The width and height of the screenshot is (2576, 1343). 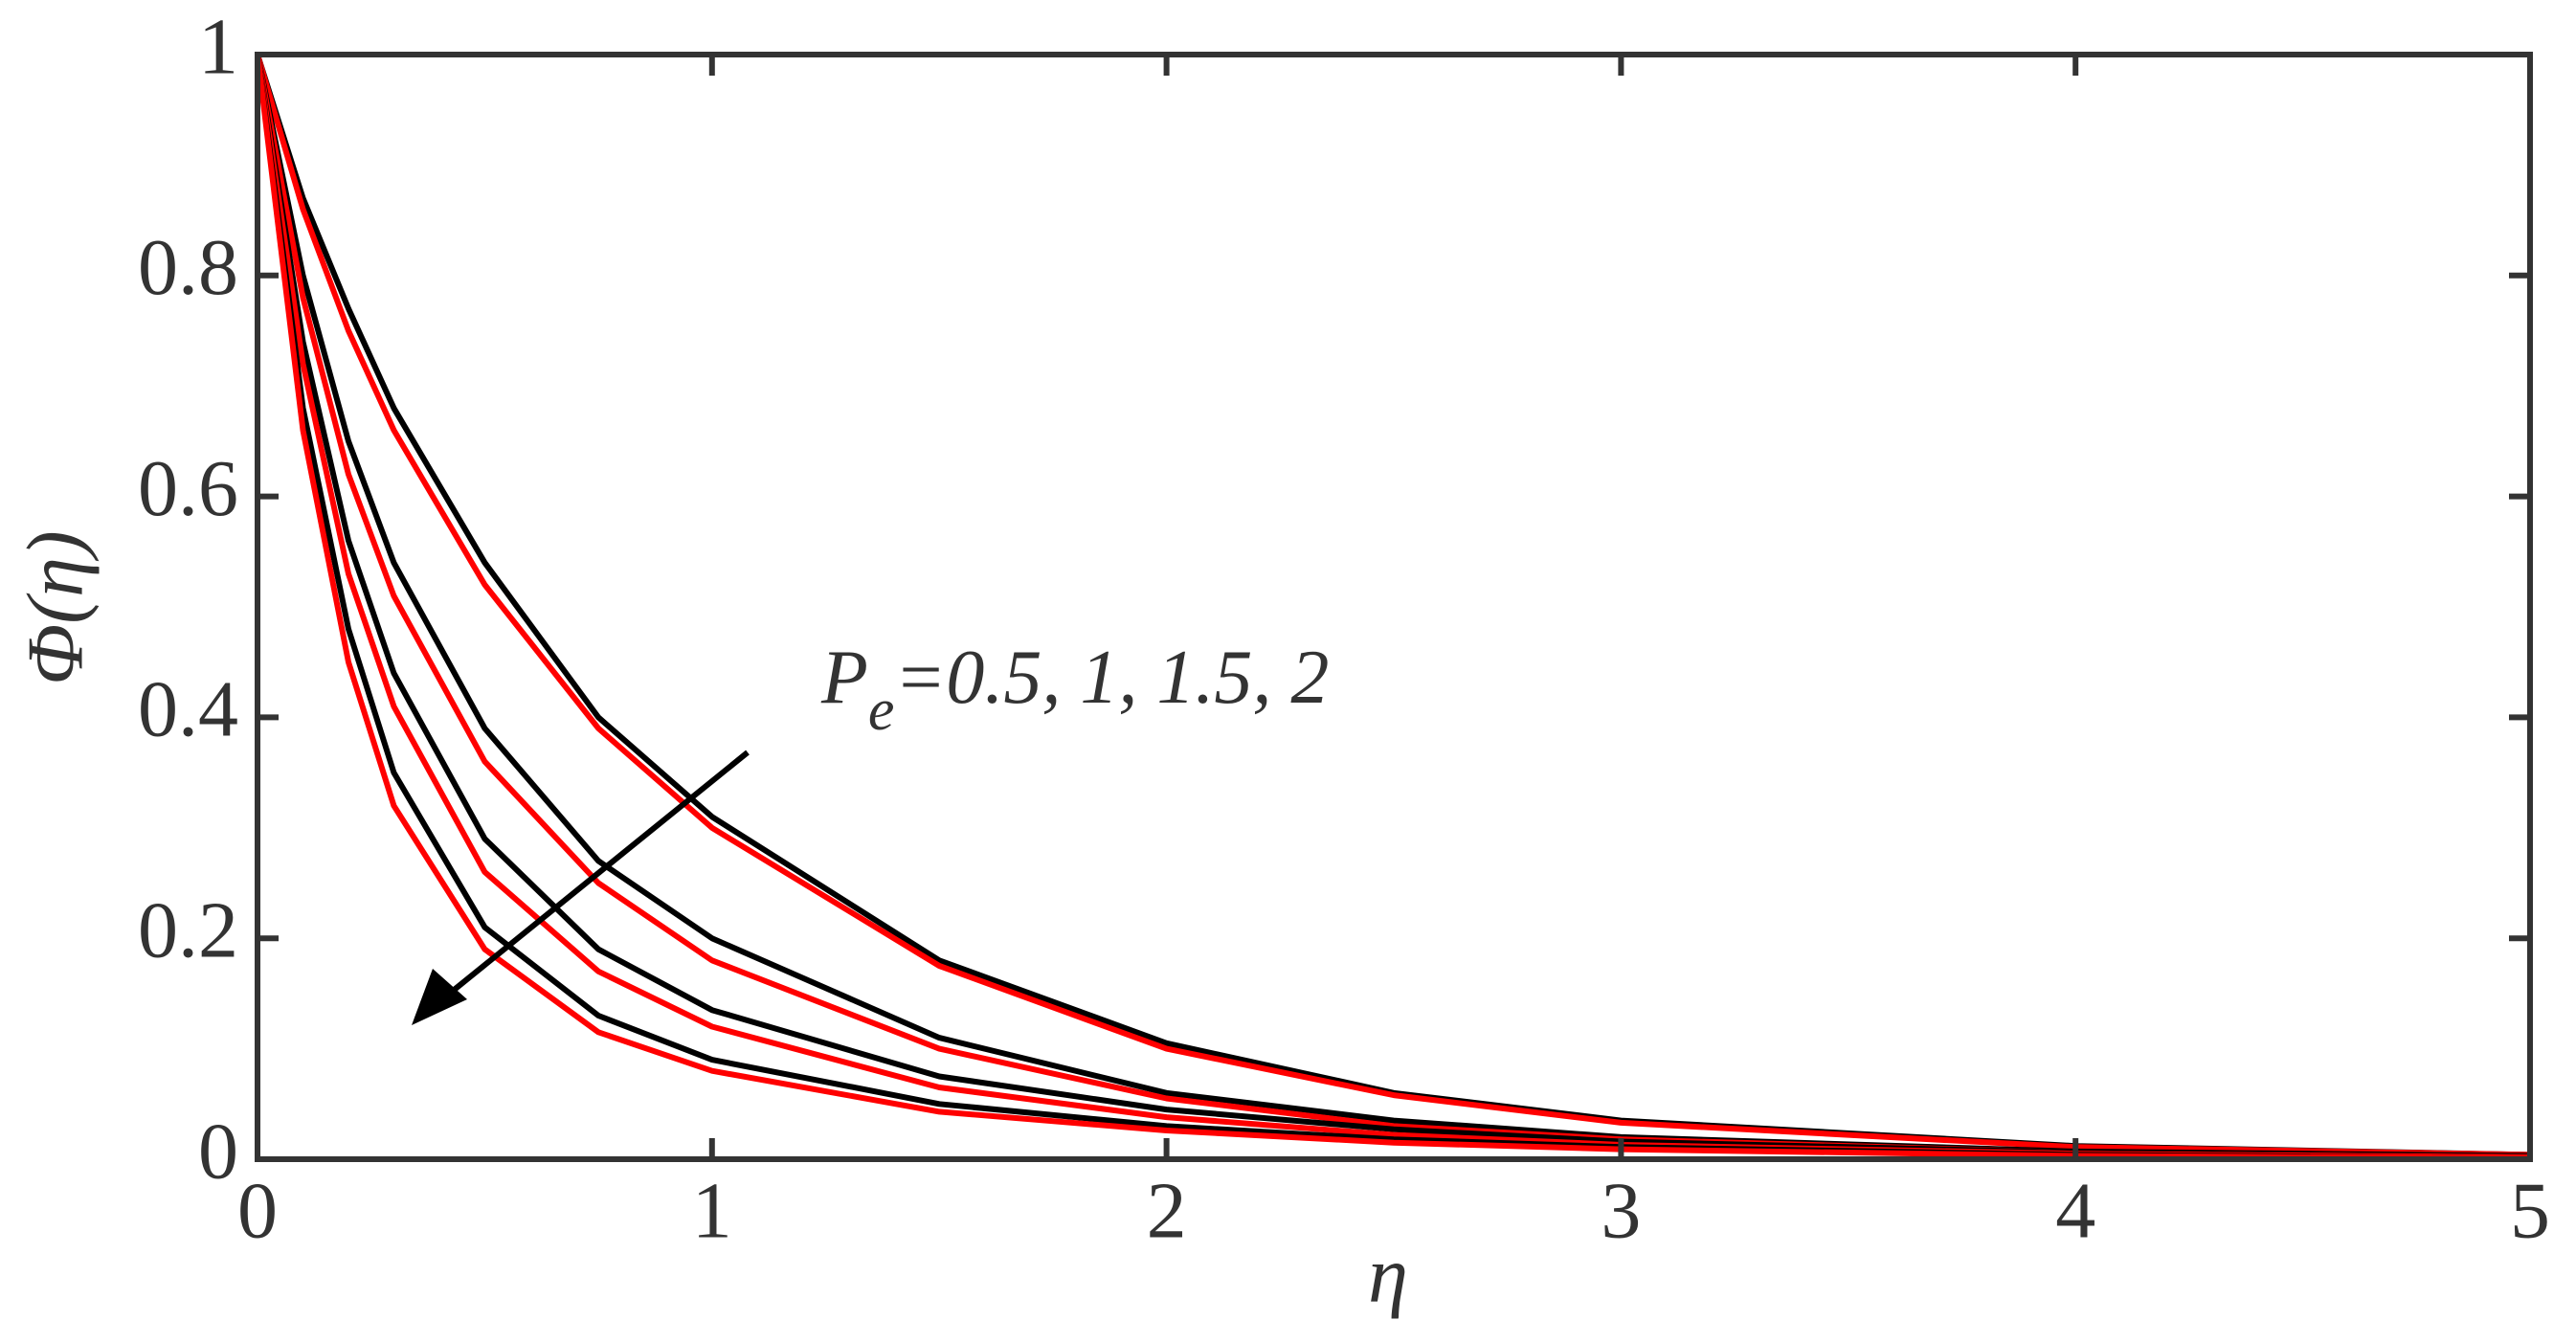 What do you see at coordinates (218, 1151) in the screenshot?
I see `y-tick-label: 0` at bounding box center [218, 1151].